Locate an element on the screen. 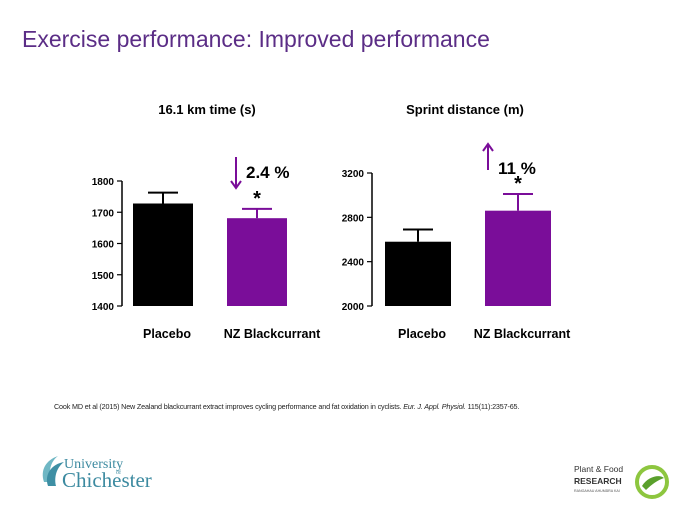 The width and height of the screenshot is (683, 512). change-percentage: 2.4 % is located at coordinates (267, 172).